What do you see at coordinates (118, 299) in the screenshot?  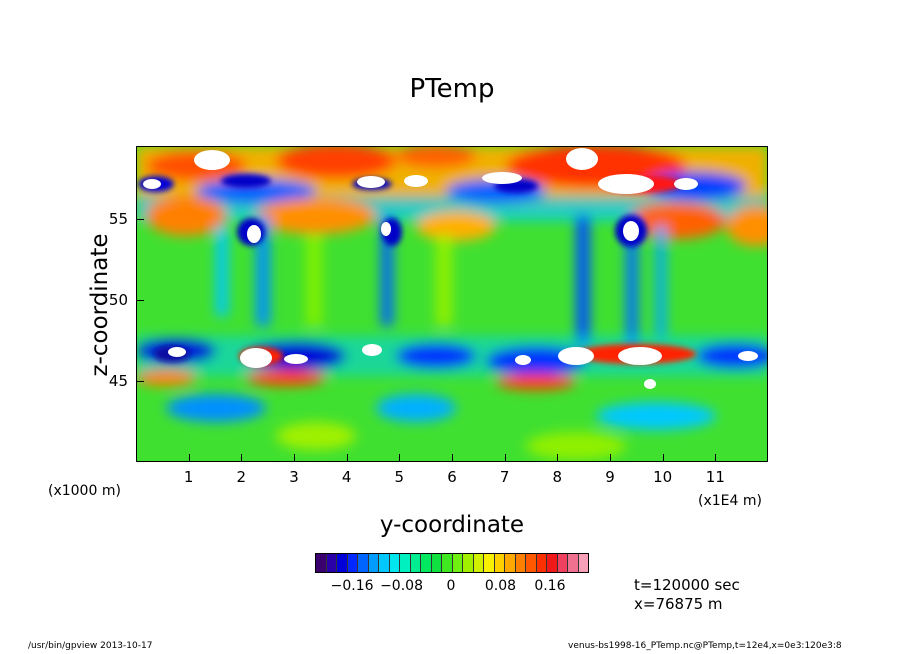 I see `y-tick-label: 50` at bounding box center [118, 299].